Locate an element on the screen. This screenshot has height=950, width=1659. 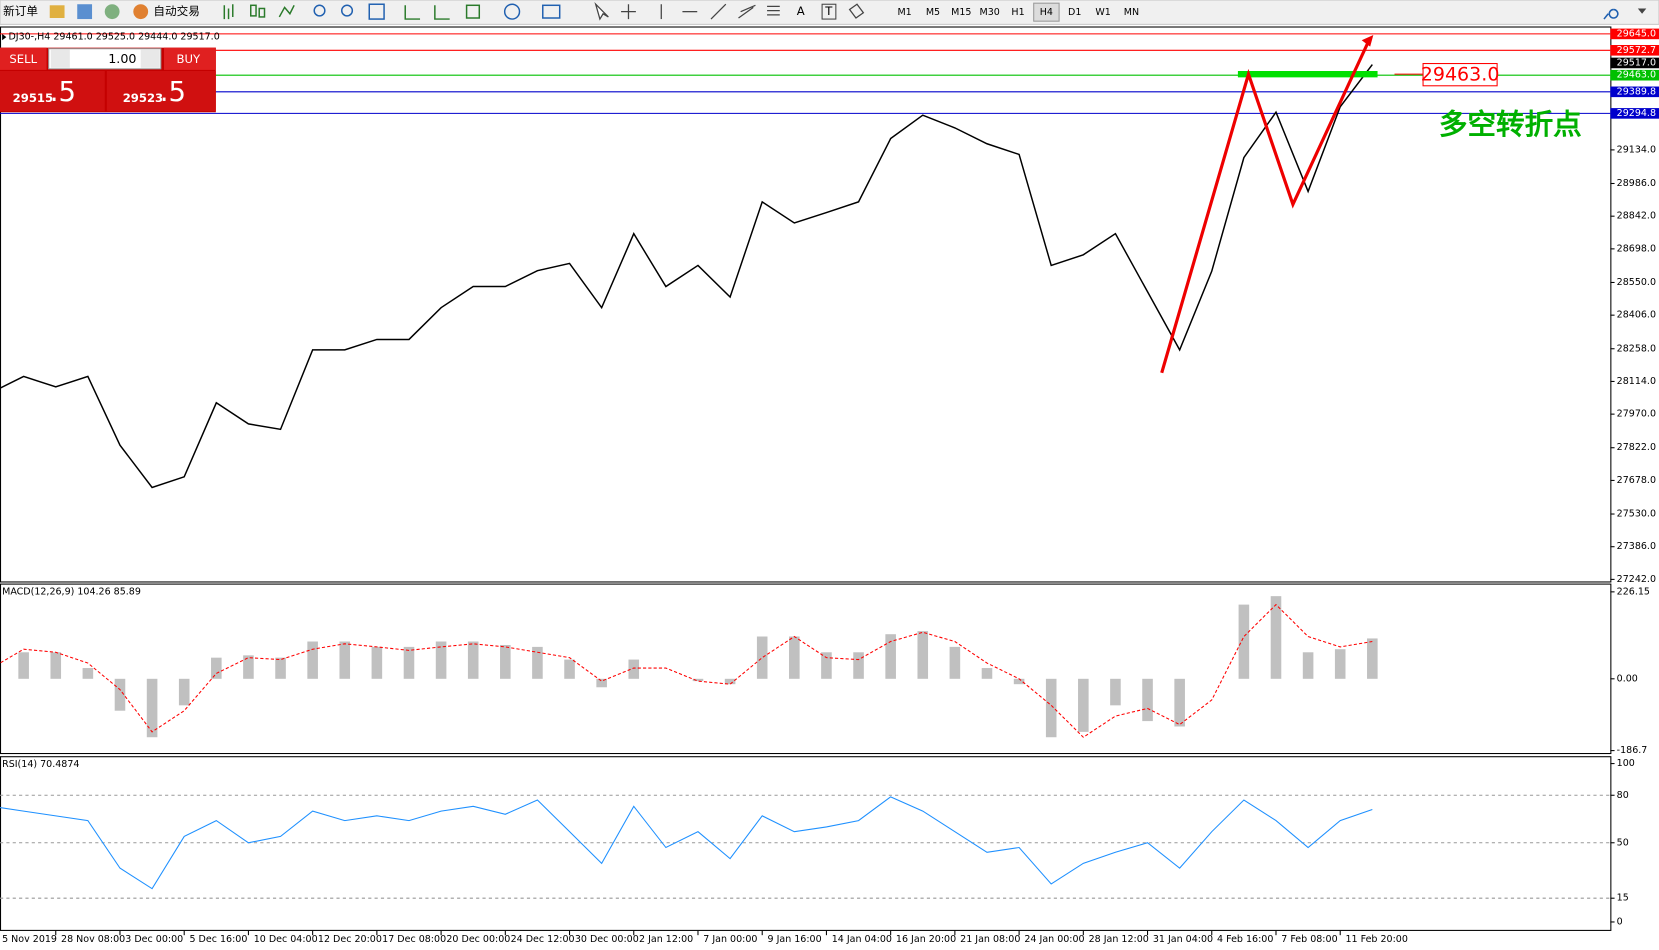
timeframe-button: H1 is located at coordinates (1017, 12).